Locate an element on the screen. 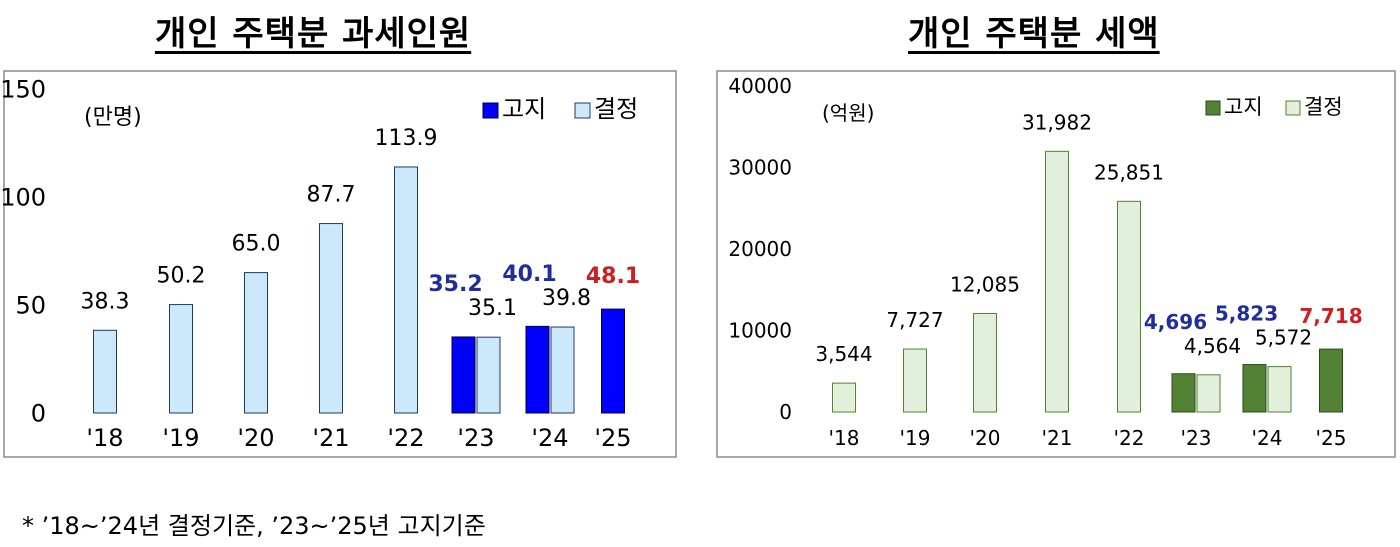 Image resolution: width=1400 pixels, height=547 pixels. y-tick-label-right: 40000 is located at coordinates (760, 86).